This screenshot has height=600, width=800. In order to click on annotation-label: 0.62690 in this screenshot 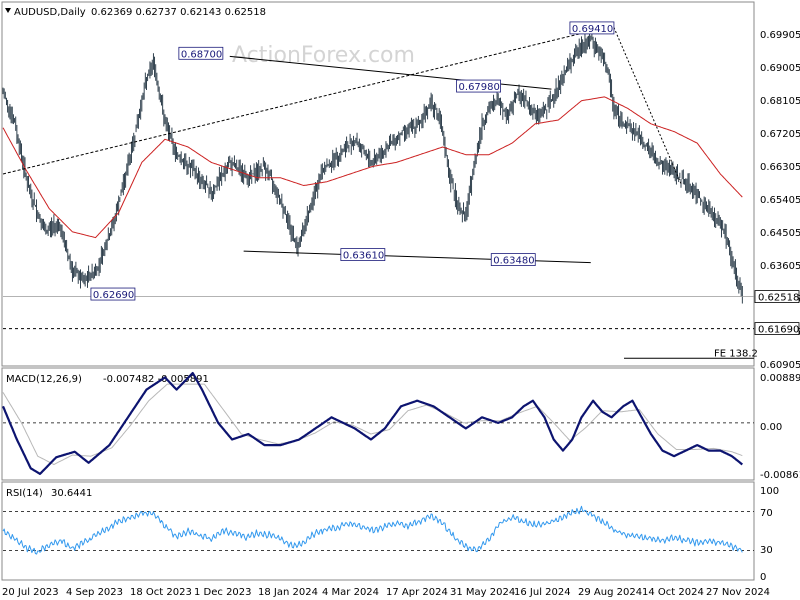, I will do `click(113, 295)`.